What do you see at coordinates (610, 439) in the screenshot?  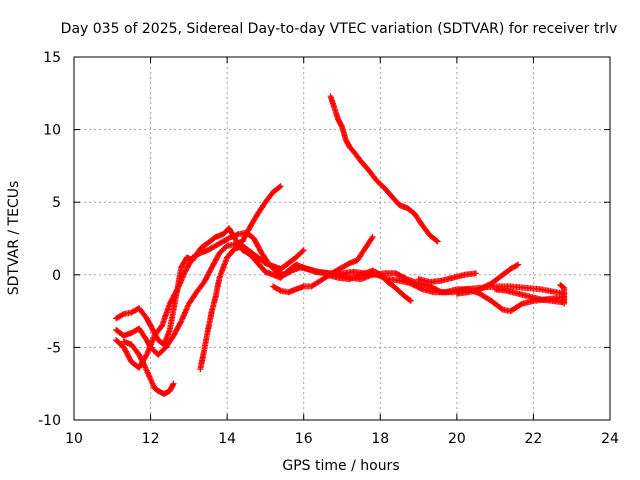 I see `x-tick-label: 24` at bounding box center [610, 439].